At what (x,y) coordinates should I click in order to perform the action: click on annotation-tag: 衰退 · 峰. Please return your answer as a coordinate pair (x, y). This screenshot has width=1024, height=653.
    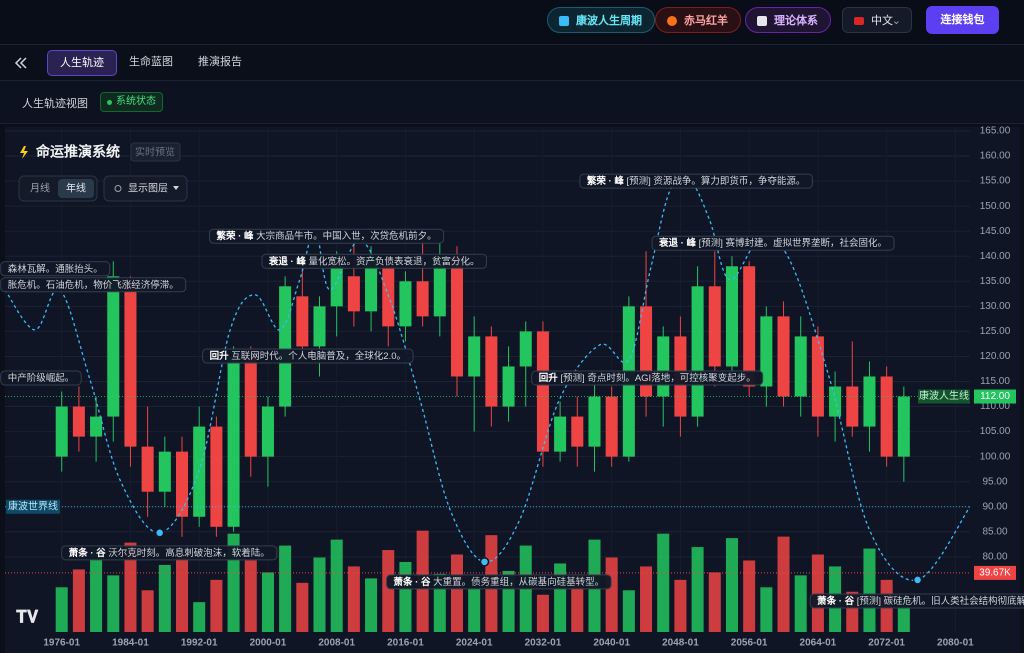
    Looking at the image, I should click on (677, 243).